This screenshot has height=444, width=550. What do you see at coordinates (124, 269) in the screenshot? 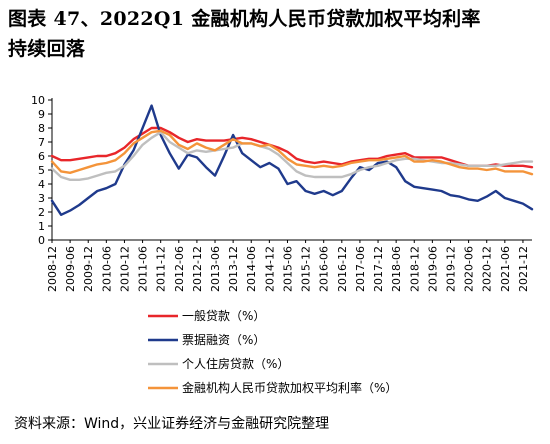
I see `x-tick-label: 2010-12` at bounding box center [124, 269].